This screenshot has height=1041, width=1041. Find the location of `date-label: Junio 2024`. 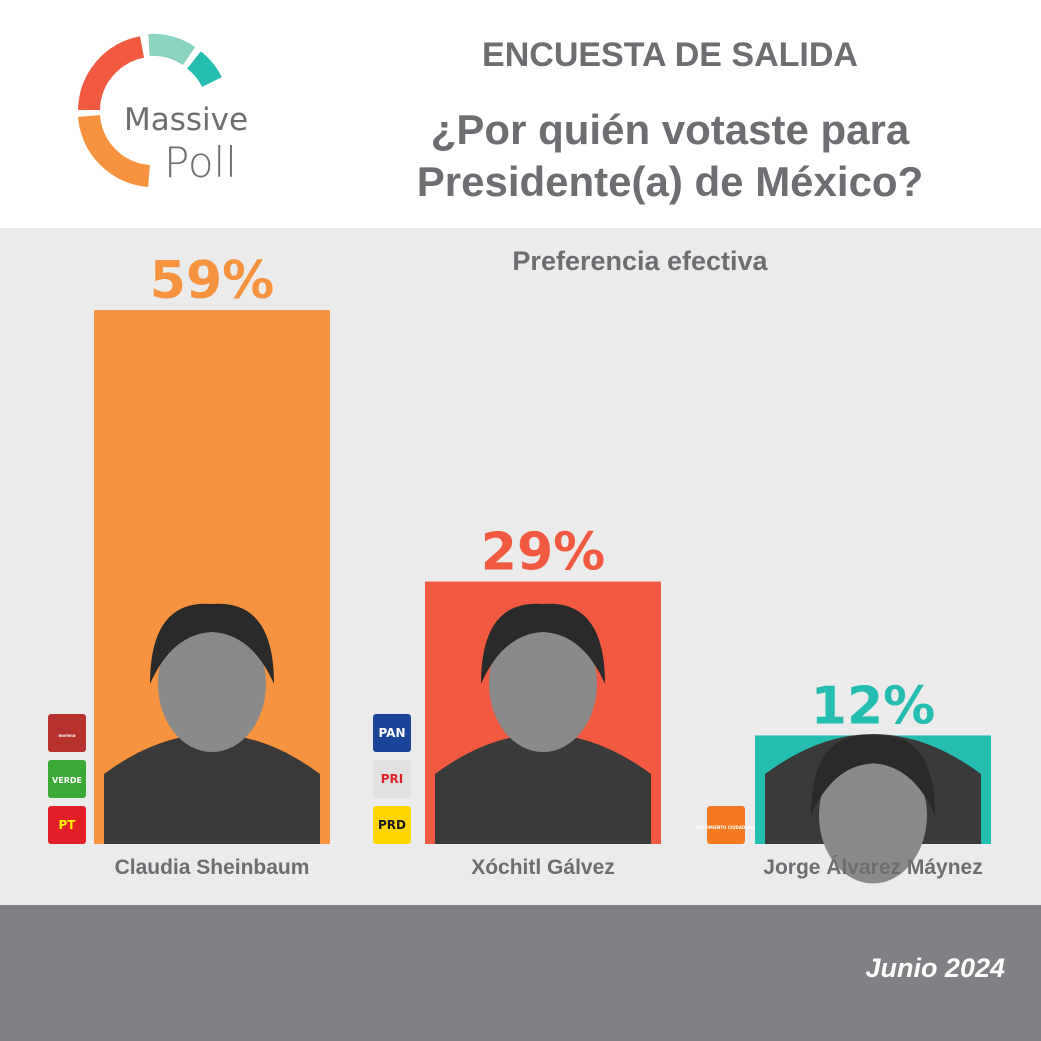

date-label: Junio 2024 is located at coordinates (935, 968).